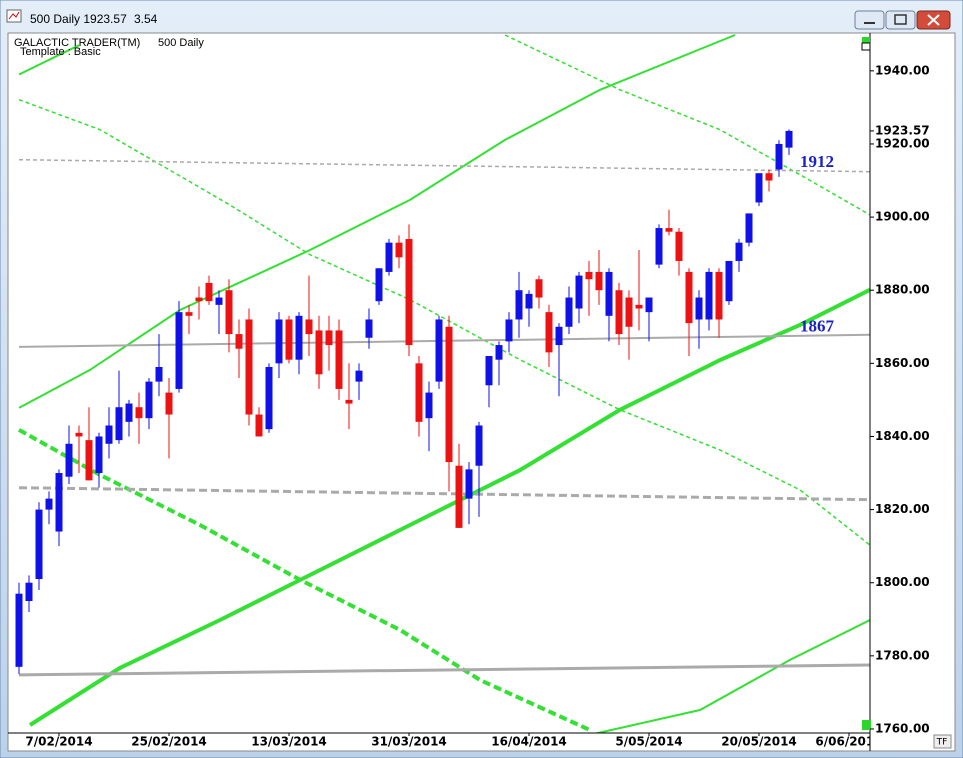 This screenshot has height=758, width=963. I want to click on minimize-button, so click(869, 20).